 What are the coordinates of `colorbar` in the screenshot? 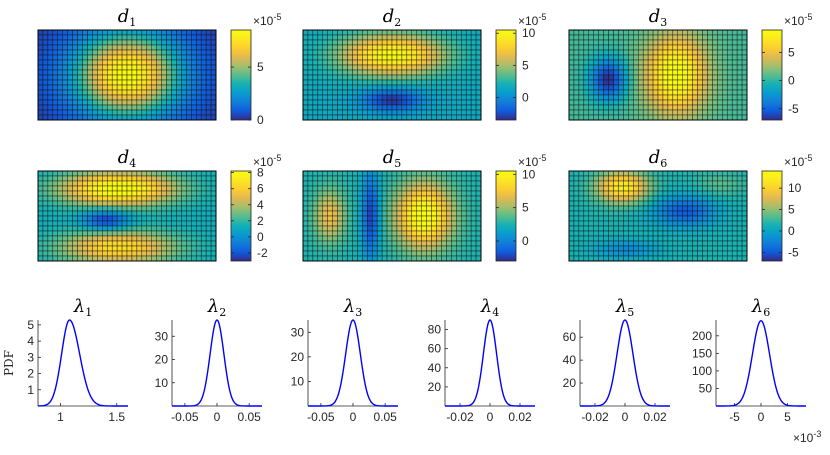 It's located at (506, 75).